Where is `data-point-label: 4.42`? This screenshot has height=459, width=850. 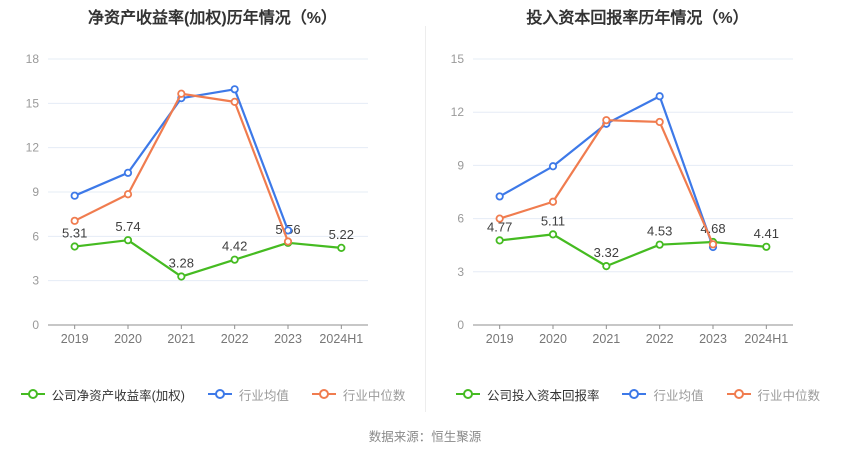
data-point-label: 4.42 is located at coordinates (234, 246).